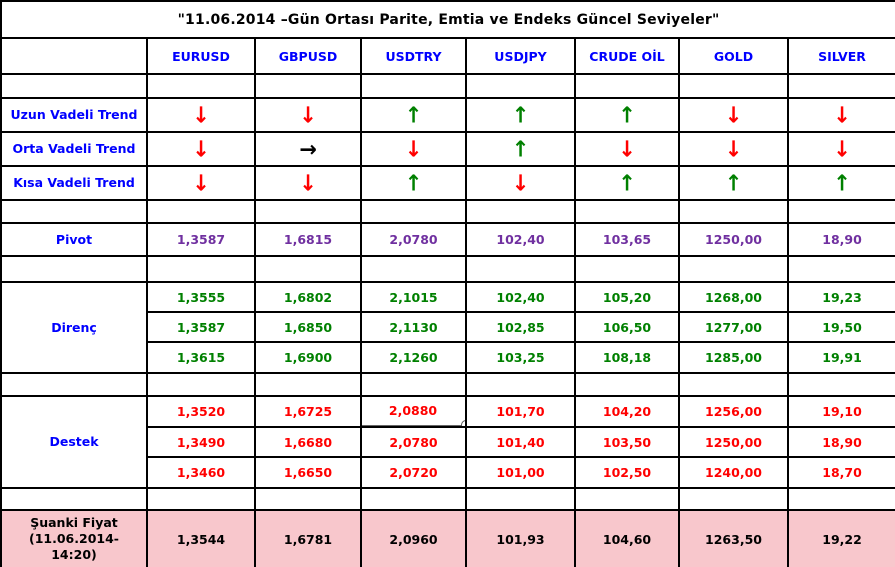  What do you see at coordinates (308, 297) in the screenshot?
I see `resistance-value-cell: 1,6802` at bounding box center [308, 297].